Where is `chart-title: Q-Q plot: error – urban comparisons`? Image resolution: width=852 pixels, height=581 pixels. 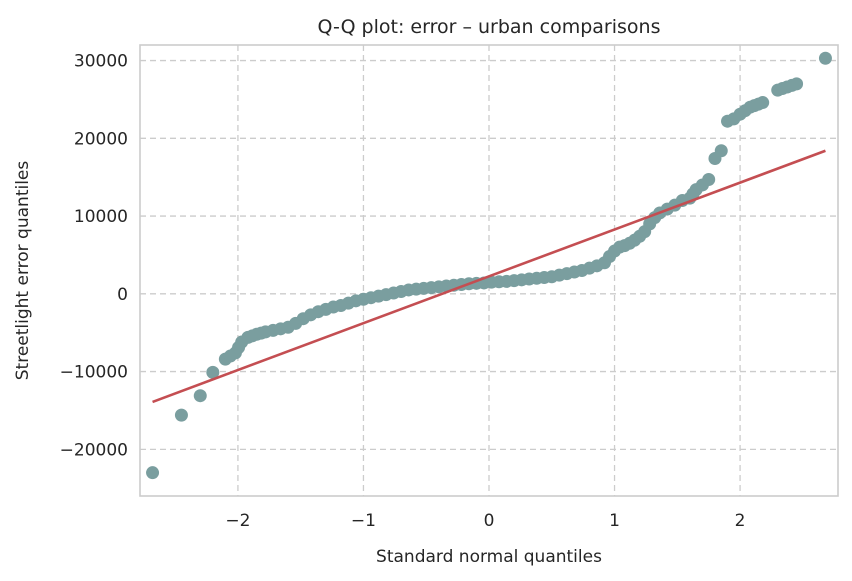
chart-title: Q-Q plot: error – urban comparisons is located at coordinates (489, 27).